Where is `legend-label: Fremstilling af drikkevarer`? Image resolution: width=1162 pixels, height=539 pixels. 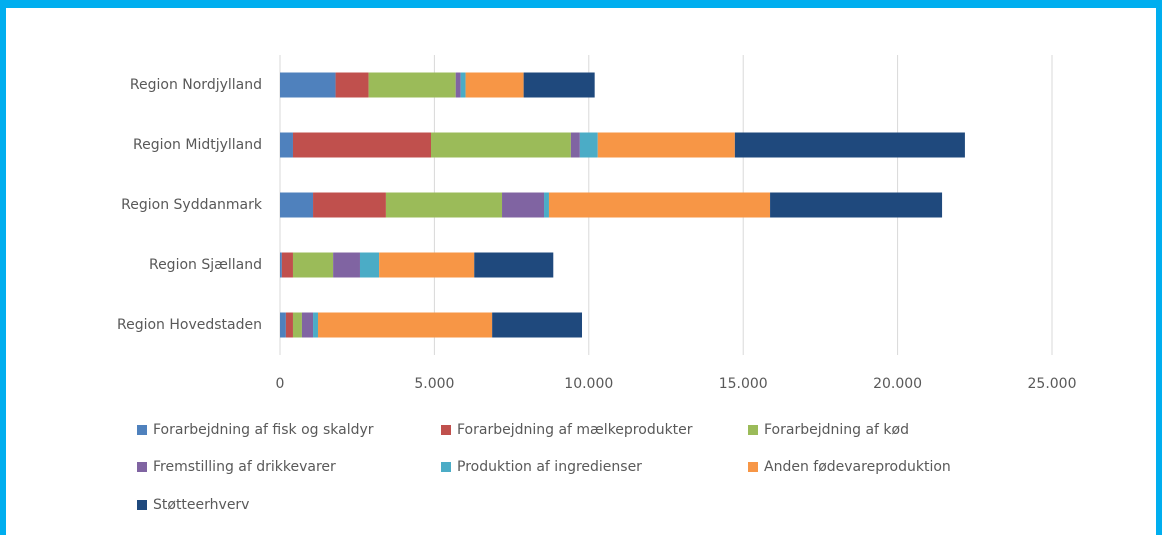
legend-label: Fremstilling af drikkevarer is located at coordinates (244, 467).